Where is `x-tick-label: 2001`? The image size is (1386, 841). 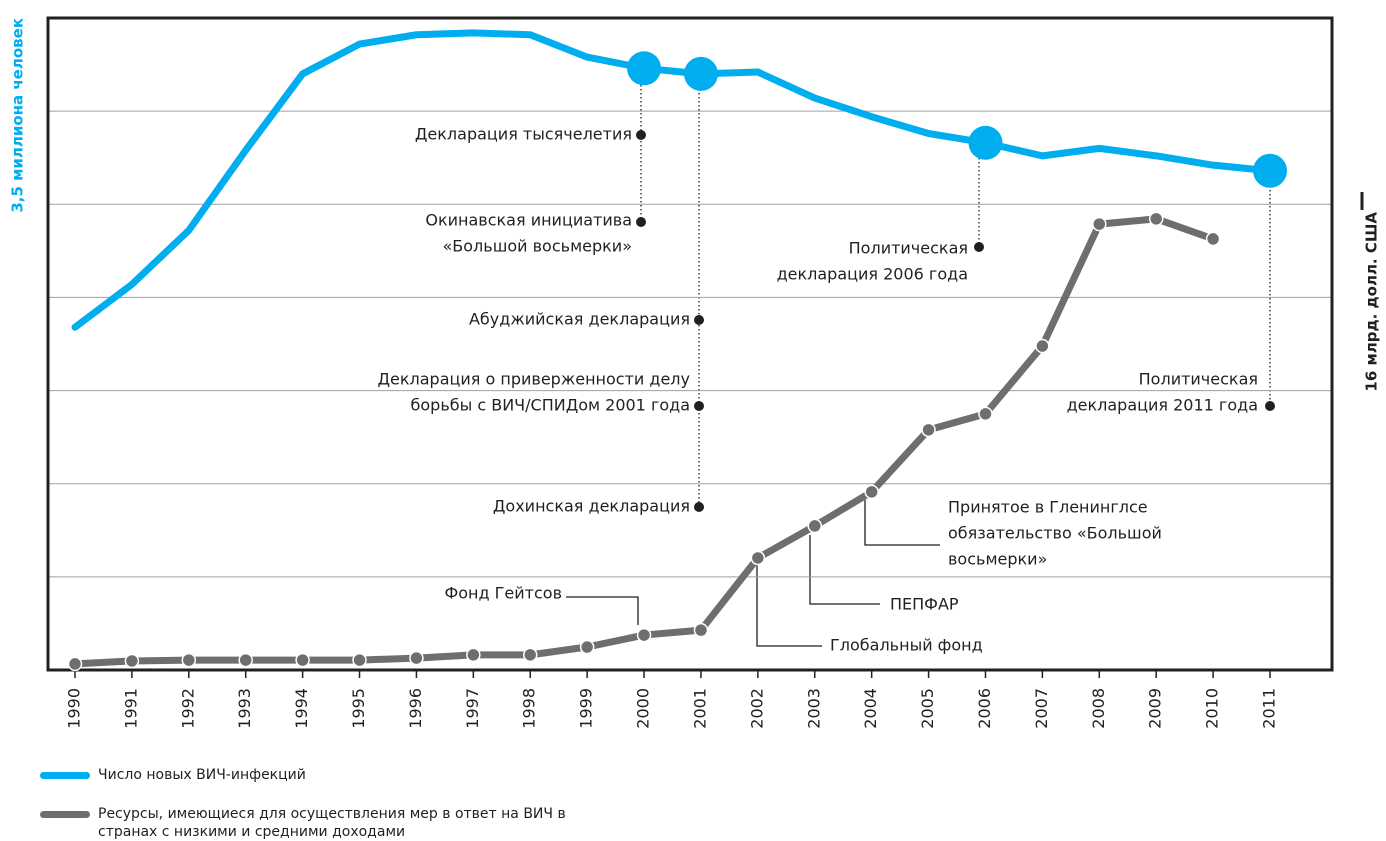
x-tick-label: 2001 is located at coordinates (699, 708).